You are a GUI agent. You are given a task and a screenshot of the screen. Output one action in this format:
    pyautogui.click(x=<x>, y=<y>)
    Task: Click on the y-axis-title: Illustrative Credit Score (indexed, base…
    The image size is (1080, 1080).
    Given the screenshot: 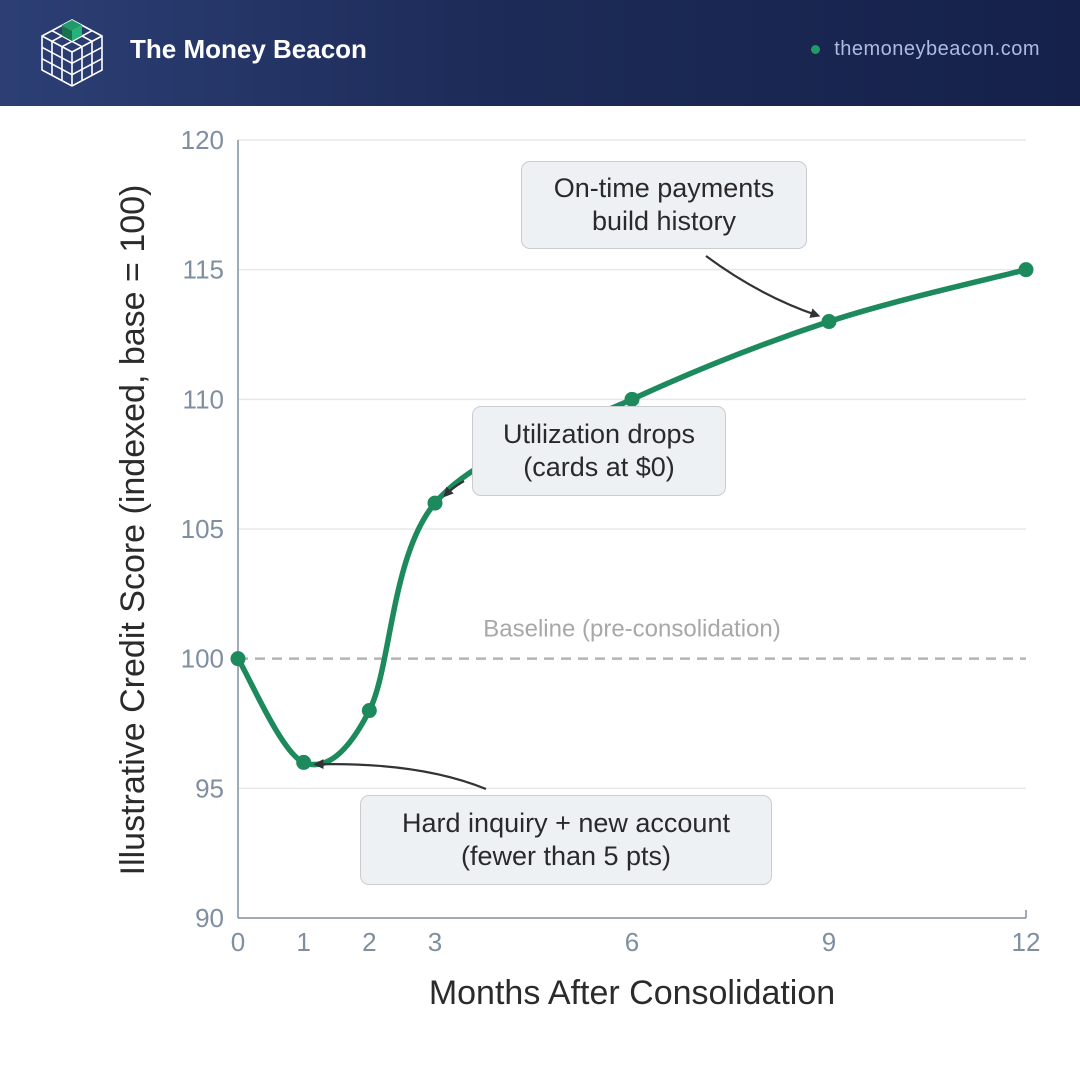 What is the action you would take?
    pyautogui.click(x=133, y=530)
    